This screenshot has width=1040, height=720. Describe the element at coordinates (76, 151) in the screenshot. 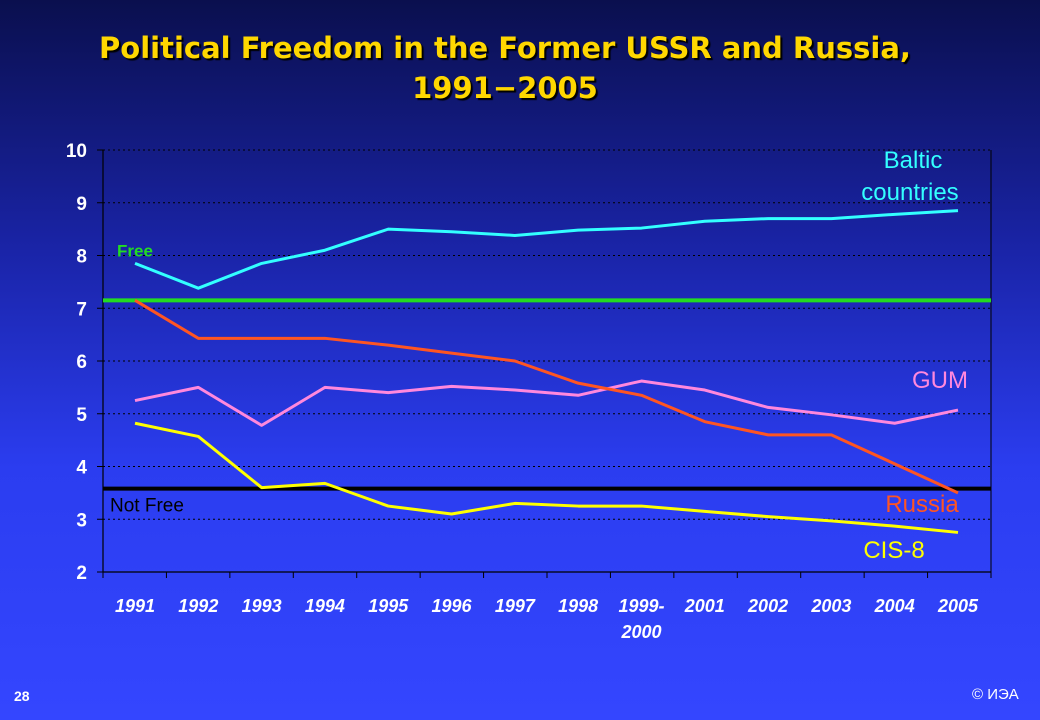

I see `y-tick-label: 10` at that location.